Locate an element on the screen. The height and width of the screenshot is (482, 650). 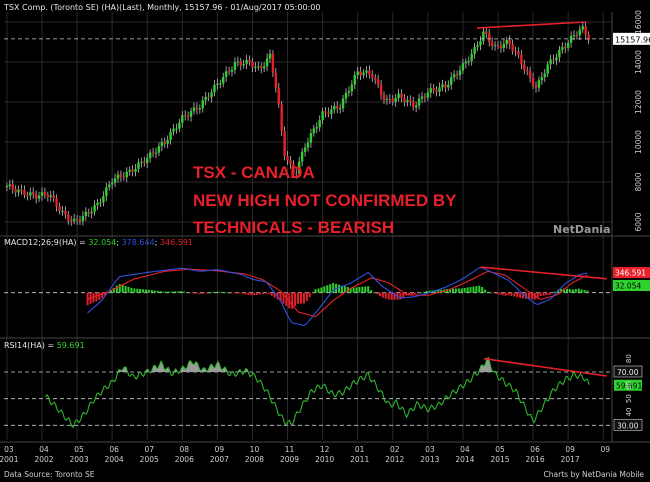
rsi-level-label: 70.00 is located at coordinates (628, 372).